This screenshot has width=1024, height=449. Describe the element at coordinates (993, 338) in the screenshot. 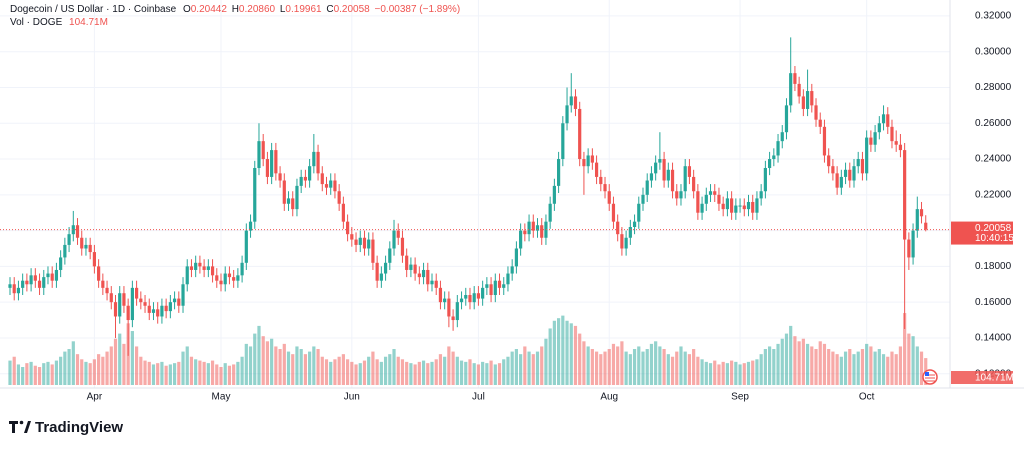

I see `y-tick-label: 0.14000` at that location.